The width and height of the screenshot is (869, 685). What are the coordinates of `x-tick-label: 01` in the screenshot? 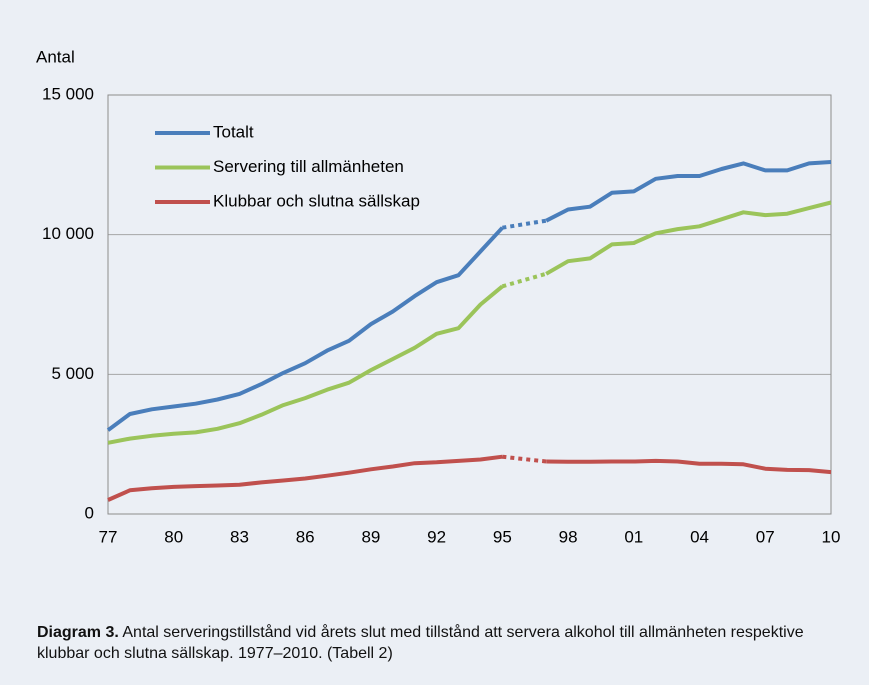 It's located at (633, 536).